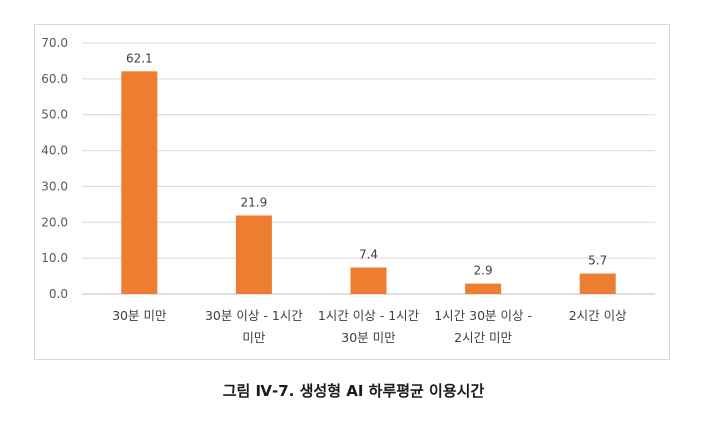  Describe the element at coordinates (368, 254) in the screenshot. I see `data-label: 7.4` at that location.